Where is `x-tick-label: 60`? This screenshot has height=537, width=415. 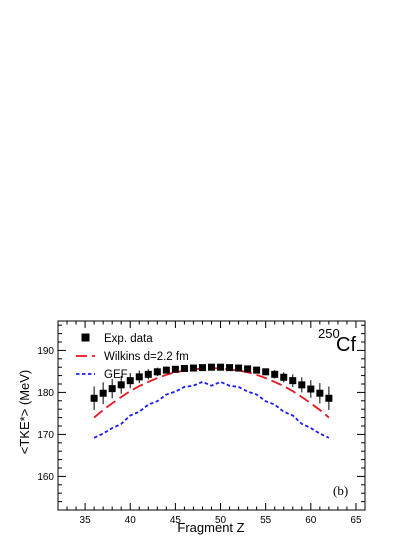
x-tick-label: 60 is located at coordinates (311, 520).